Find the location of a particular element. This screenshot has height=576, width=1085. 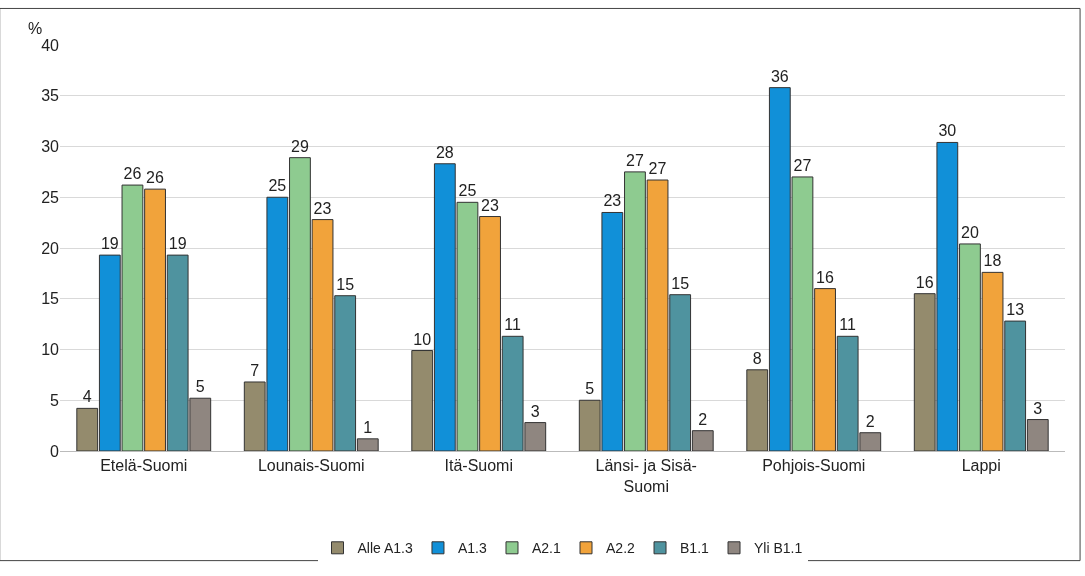

data-label: 10 is located at coordinates (422, 339).